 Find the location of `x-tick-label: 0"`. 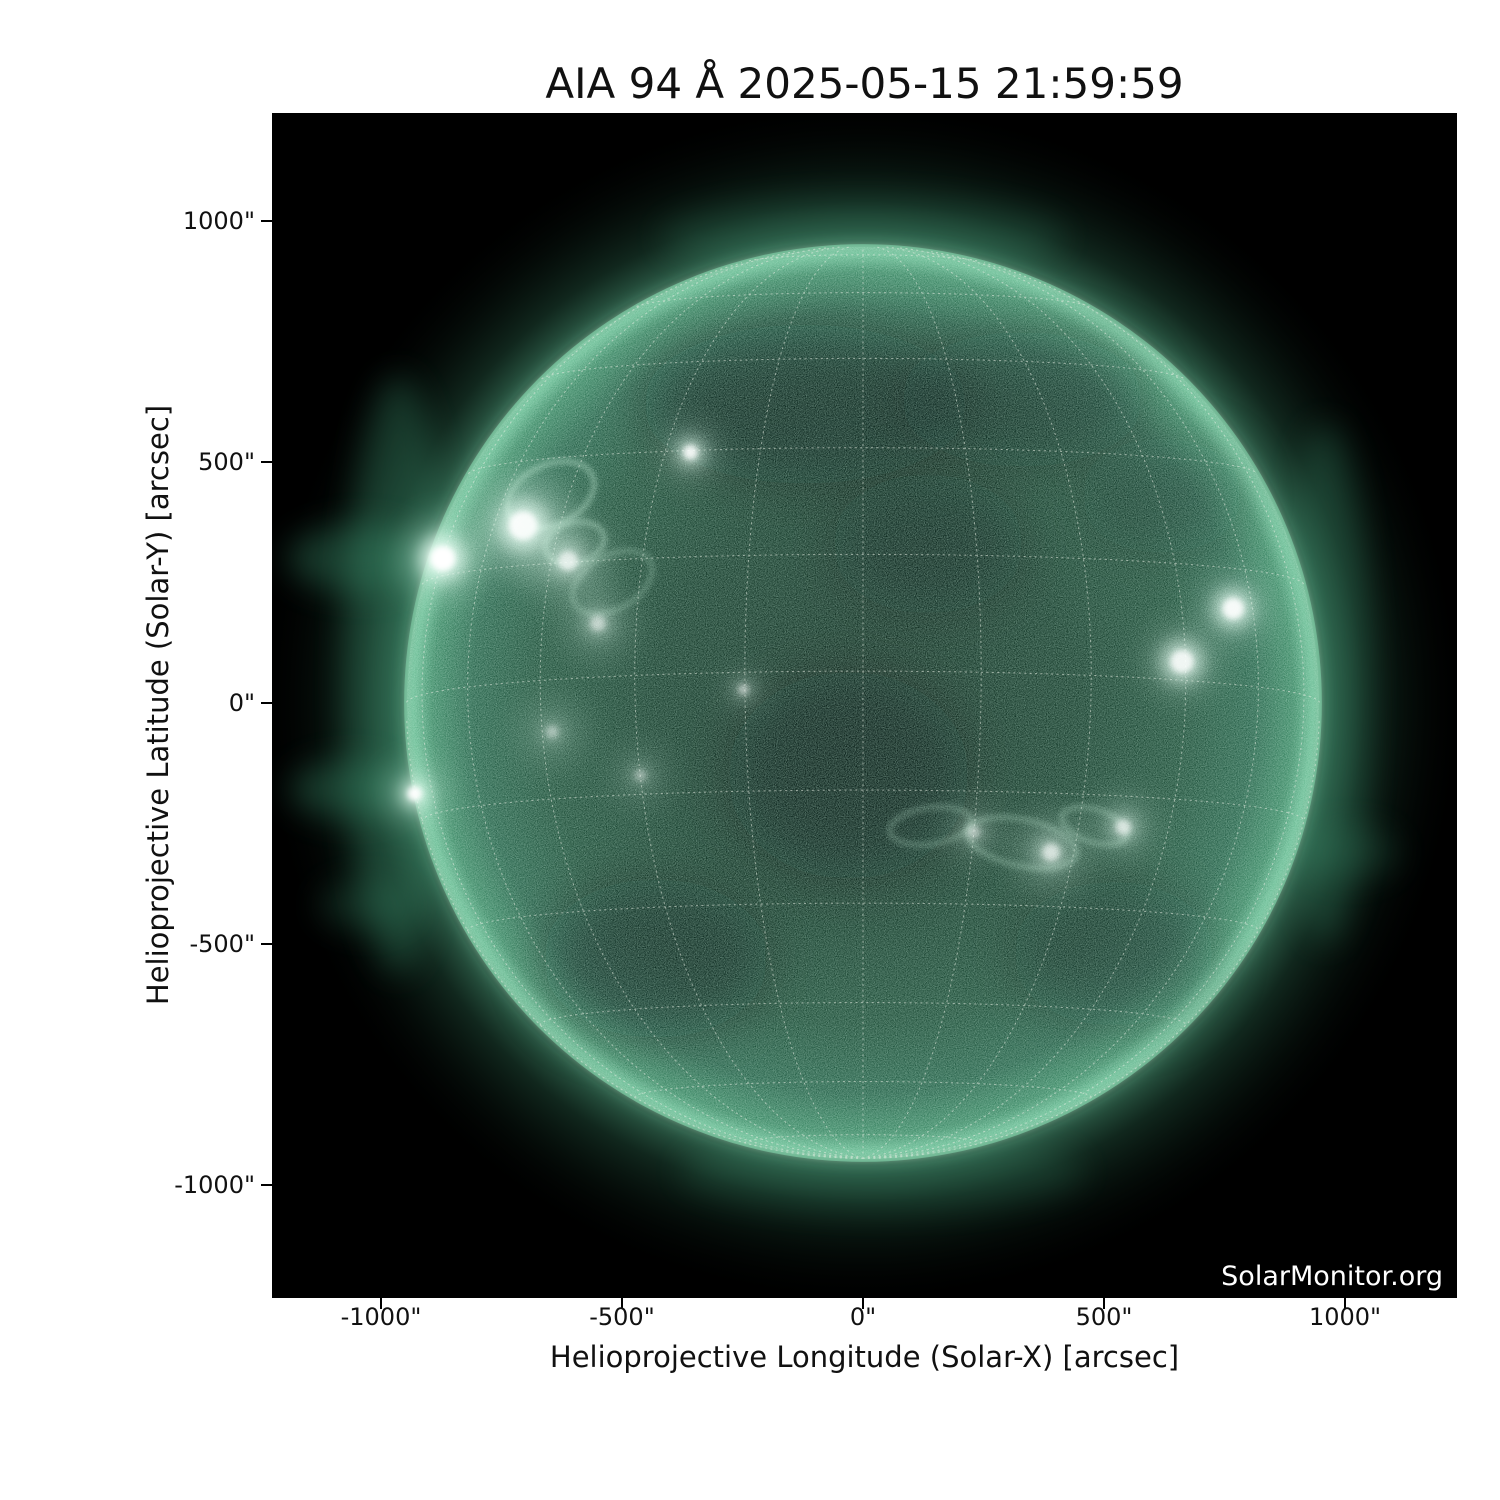

x-tick-label: 0" is located at coordinates (863, 1317).